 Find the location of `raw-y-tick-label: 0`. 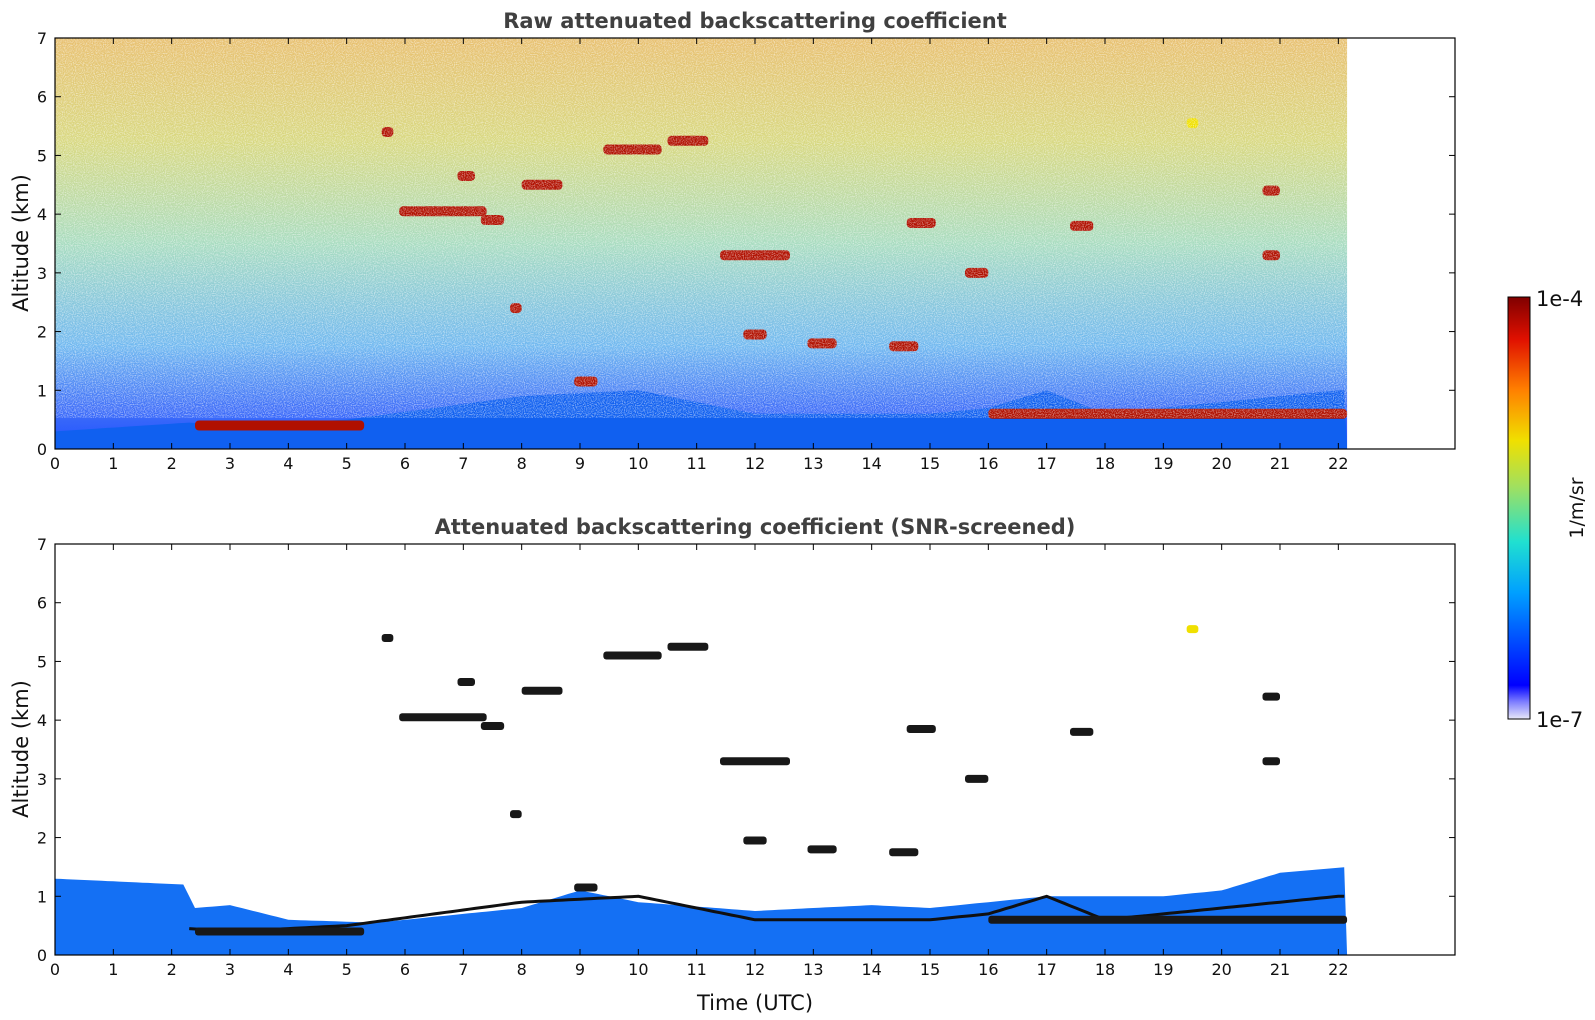

raw-y-tick-label: 0 is located at coordinates (42, 449).